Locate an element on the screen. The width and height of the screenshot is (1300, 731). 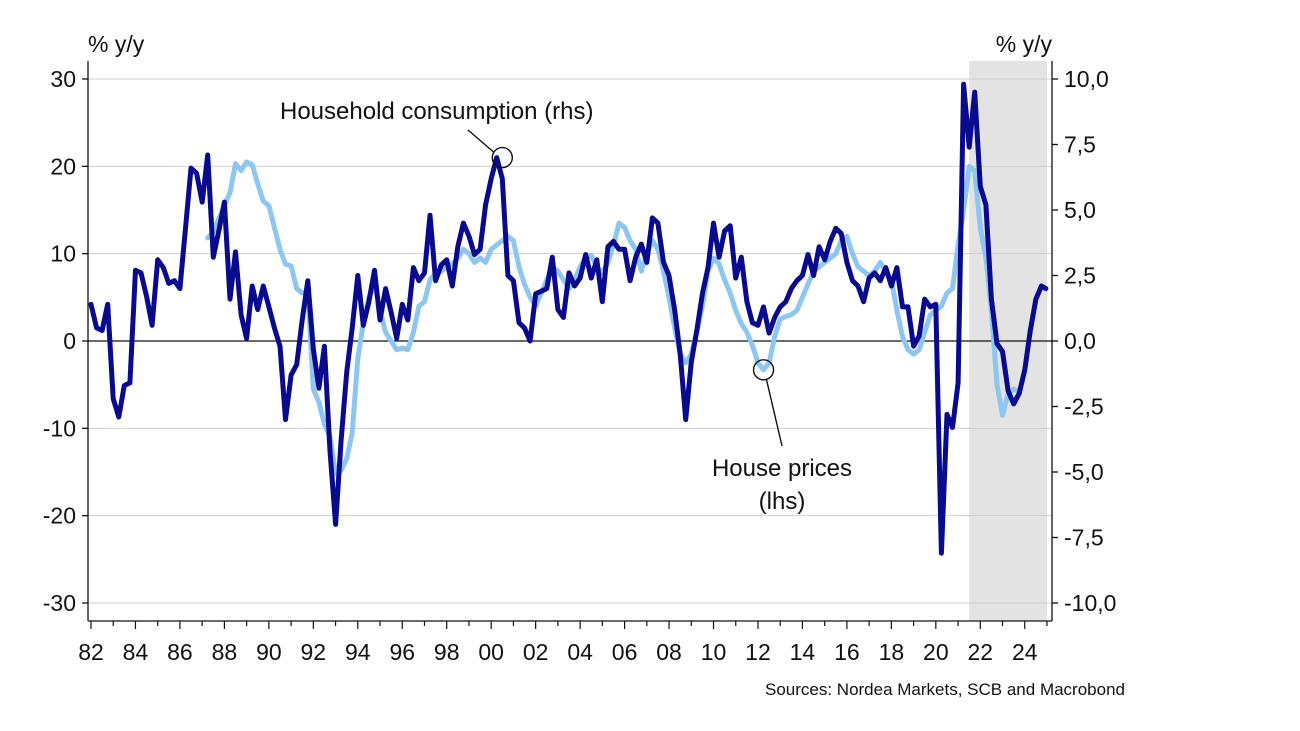
x-tick-label: 16 is located at coordinates (847, 652).